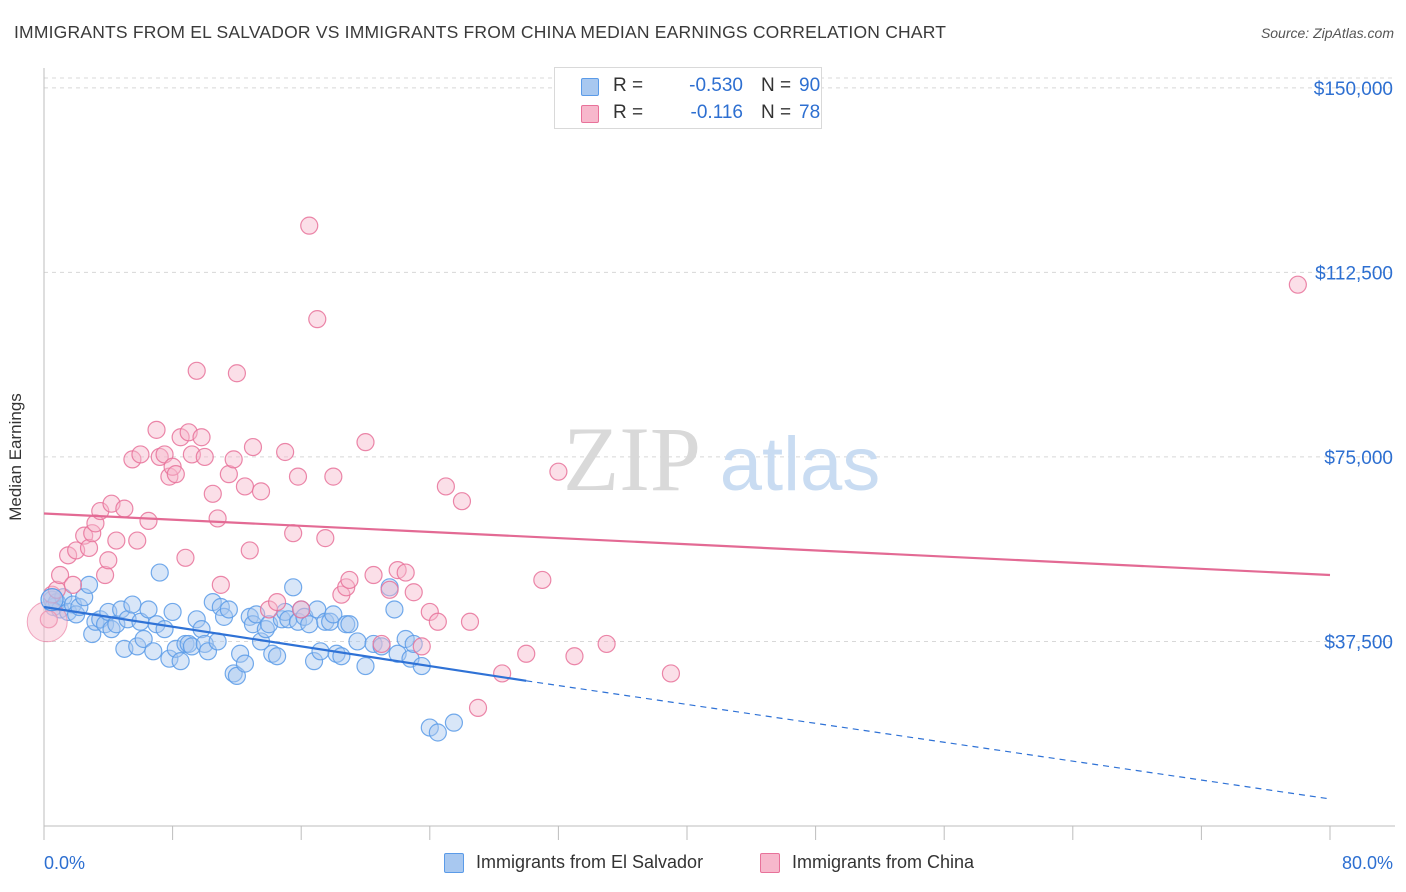 The height and width of the screenshot is (892, 1406). What do you see at coordinates (687, 544) in the screenshot?
I see `china-trend-line` at bounding box center [687, 544].